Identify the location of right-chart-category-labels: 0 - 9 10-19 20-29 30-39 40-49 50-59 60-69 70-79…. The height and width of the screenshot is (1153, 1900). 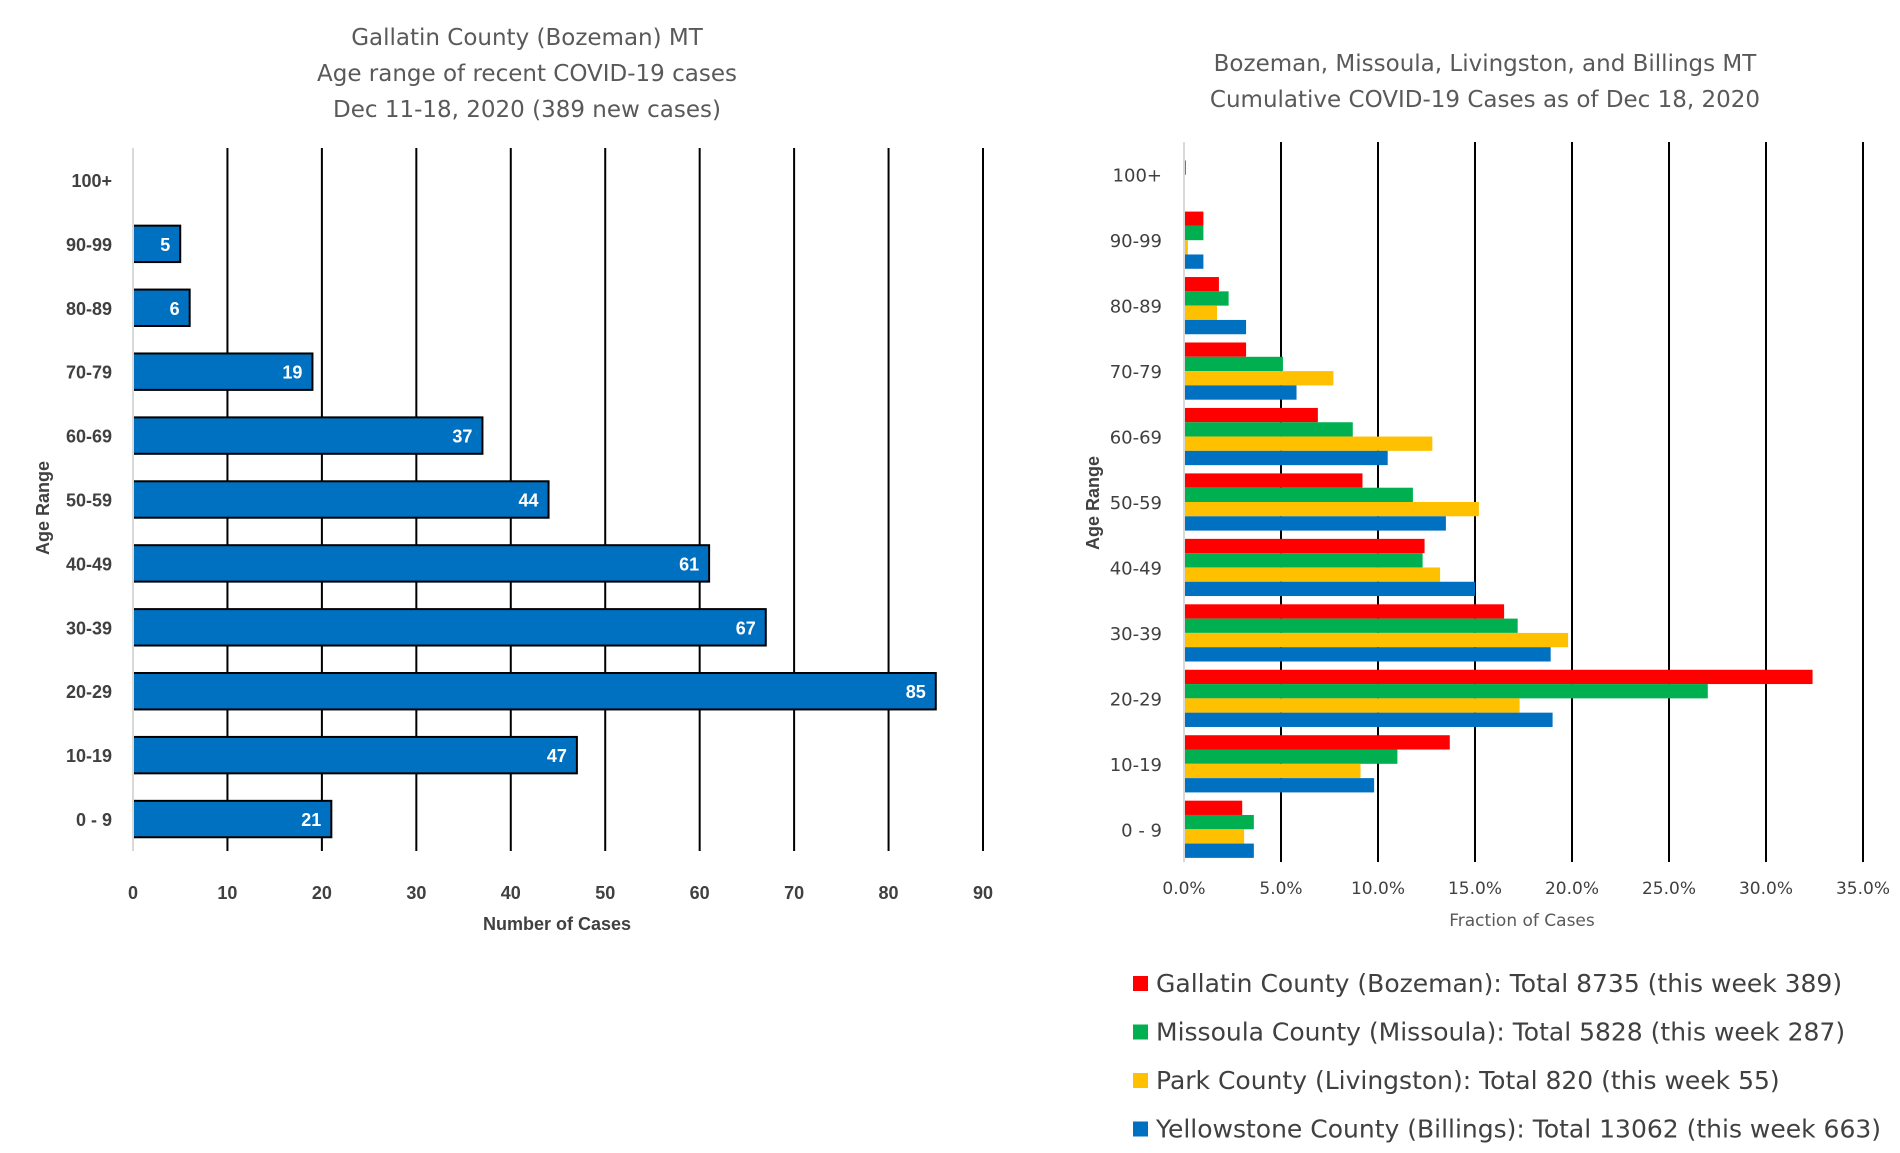
(1136, 504).